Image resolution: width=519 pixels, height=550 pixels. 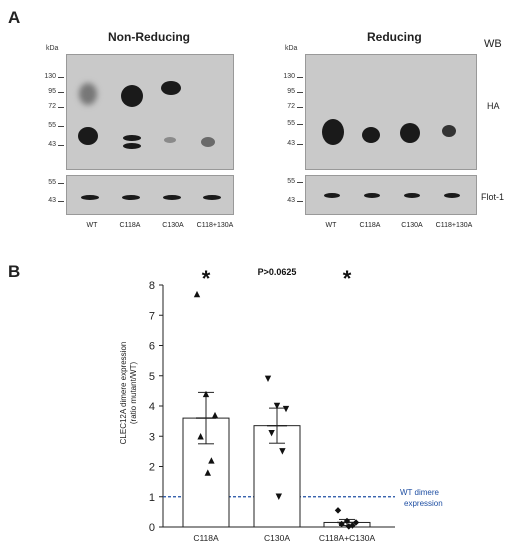 I want to click on reducing-flot-blot, so click(x=391, y=195).